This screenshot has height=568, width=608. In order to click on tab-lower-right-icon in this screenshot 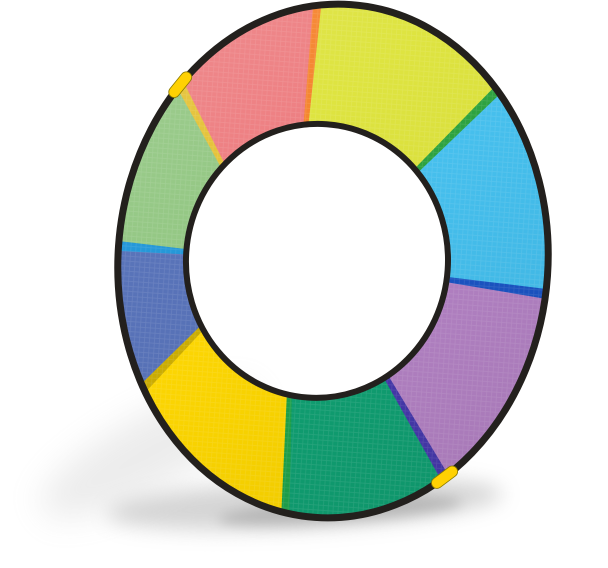, I will do `click(445, 477)`.